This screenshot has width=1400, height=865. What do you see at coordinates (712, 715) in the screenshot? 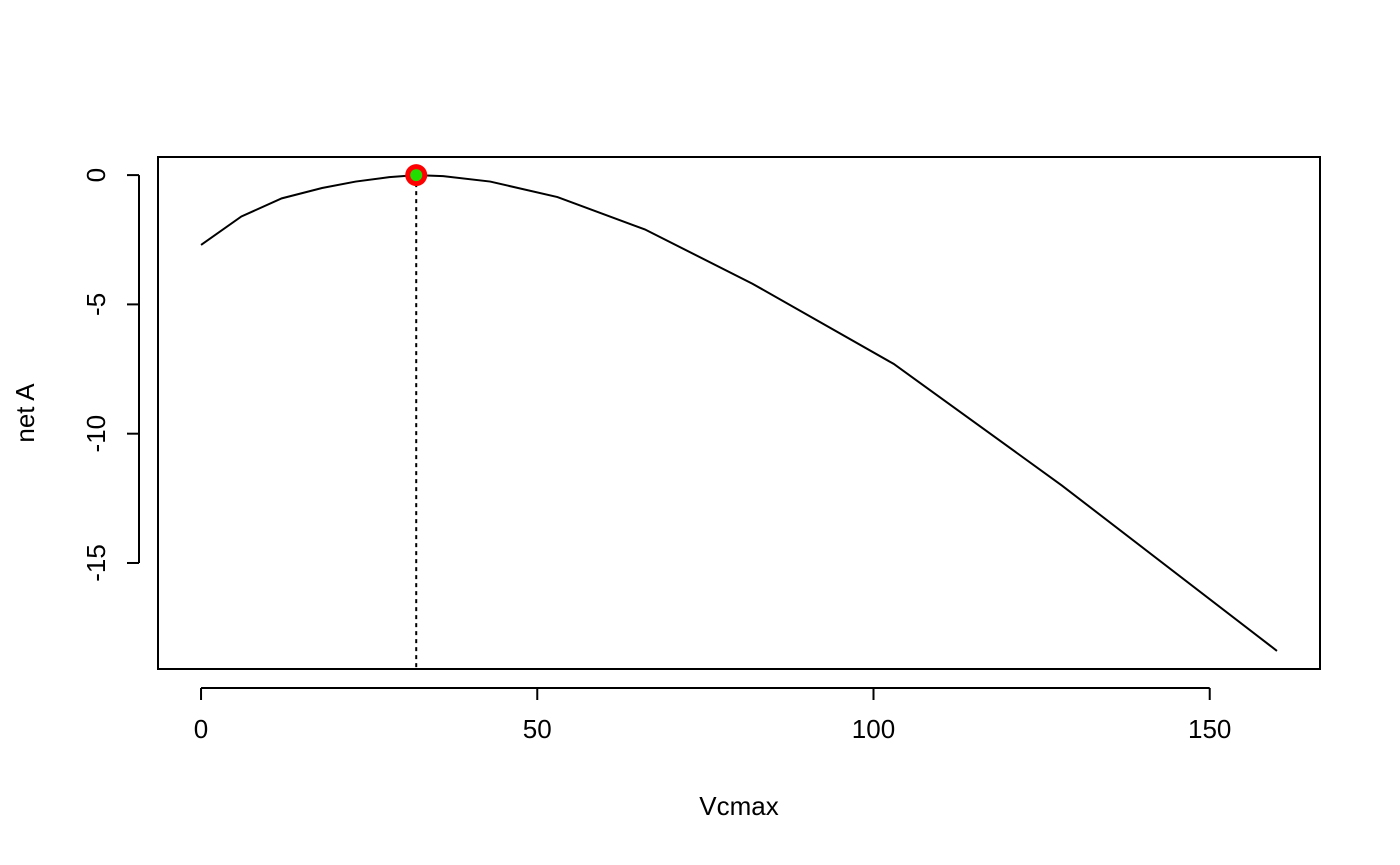
I see `x-axis: 0 50 100 150` at bounding box center [712, 715].